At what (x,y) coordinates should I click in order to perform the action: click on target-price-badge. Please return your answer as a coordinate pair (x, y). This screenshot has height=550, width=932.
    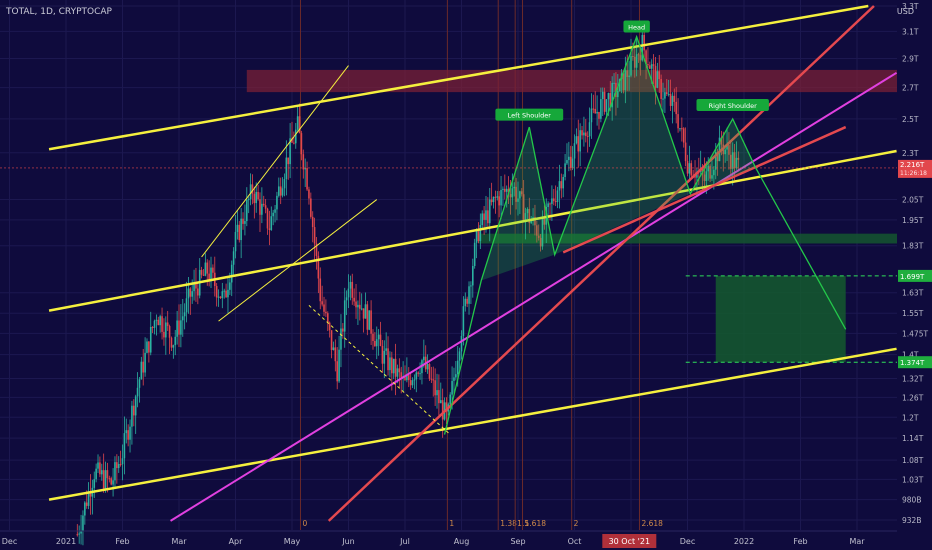
    Looking at the image, I should click on (915, 362).